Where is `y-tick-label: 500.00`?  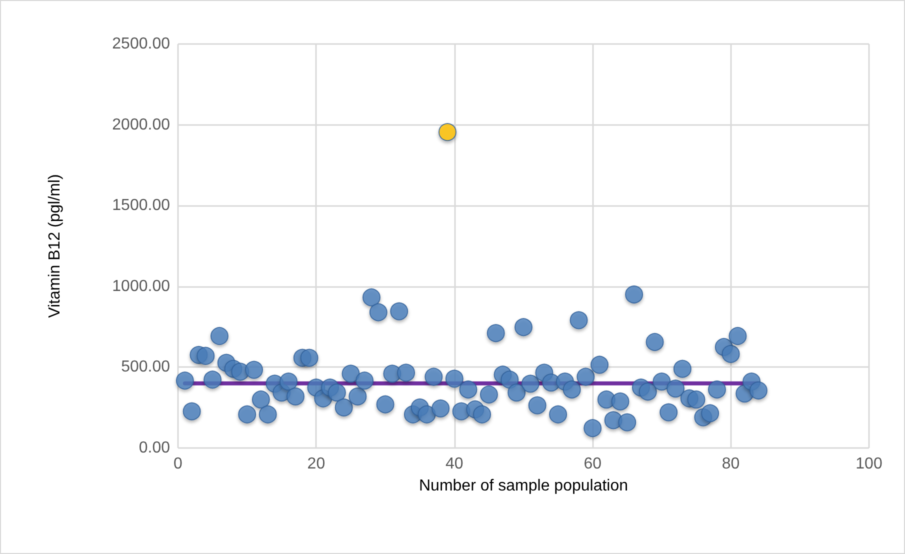
y-tick-label: 500.00 is located at coordinates (145, 367).